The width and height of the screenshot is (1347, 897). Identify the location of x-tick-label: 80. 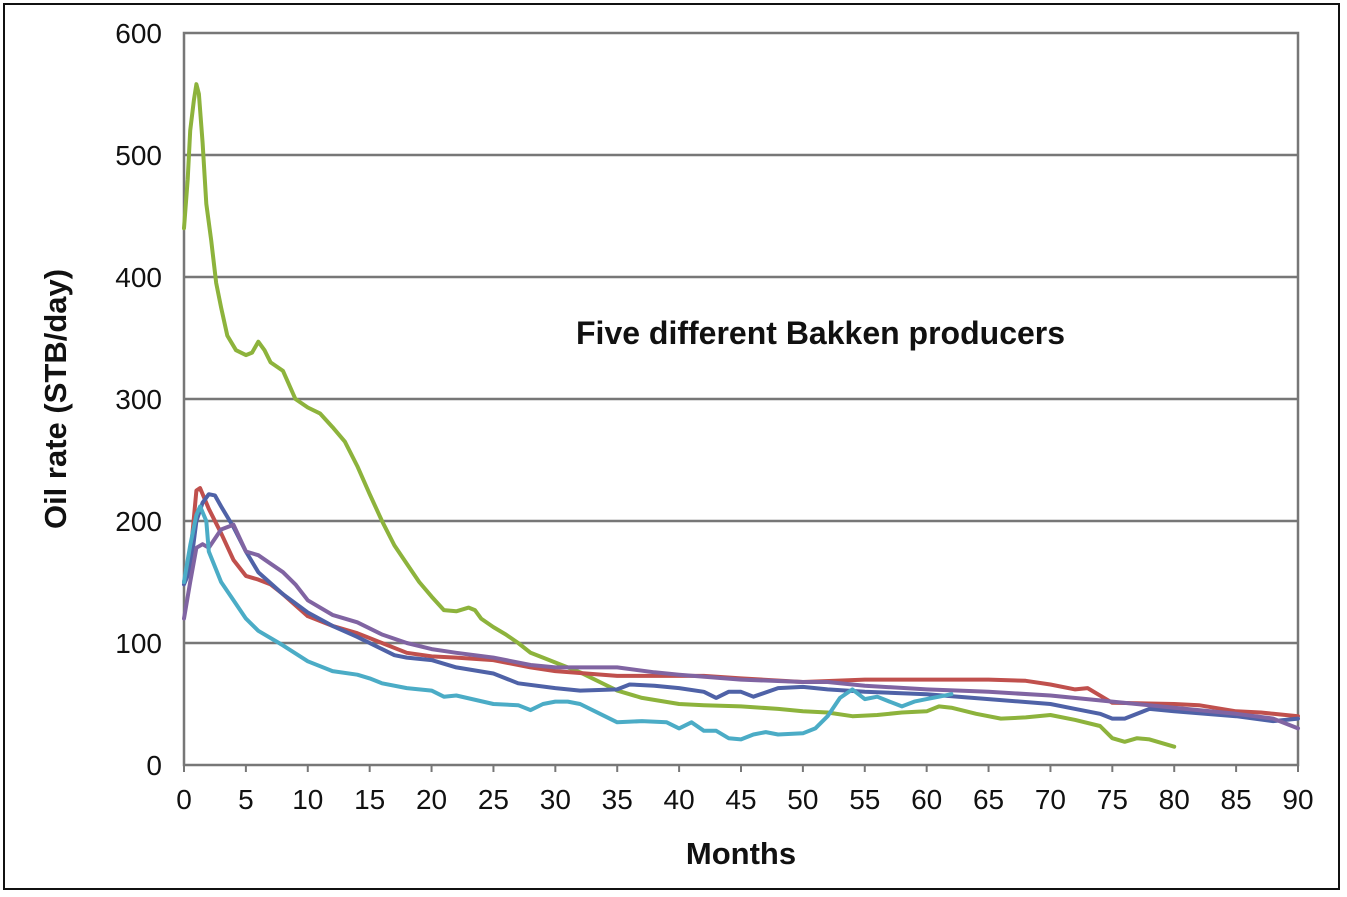
(1174, 799).